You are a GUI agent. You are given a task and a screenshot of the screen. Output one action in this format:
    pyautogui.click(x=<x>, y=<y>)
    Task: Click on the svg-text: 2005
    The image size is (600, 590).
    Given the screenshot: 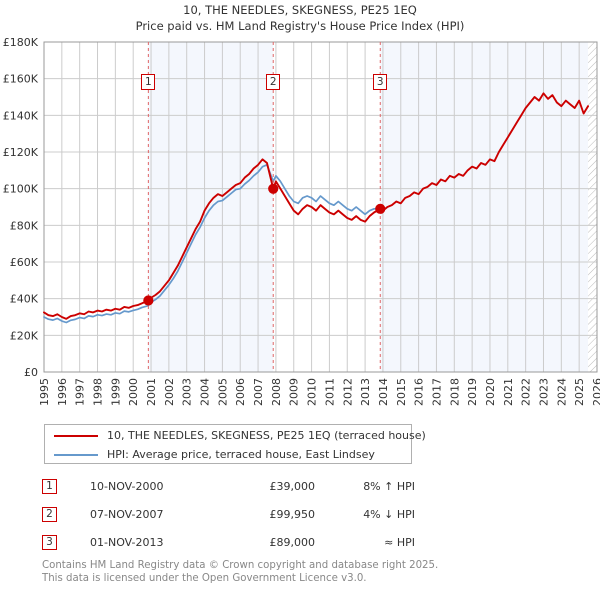 What is the action you would take?
    pyautogui.click(x=222, y=392)
    